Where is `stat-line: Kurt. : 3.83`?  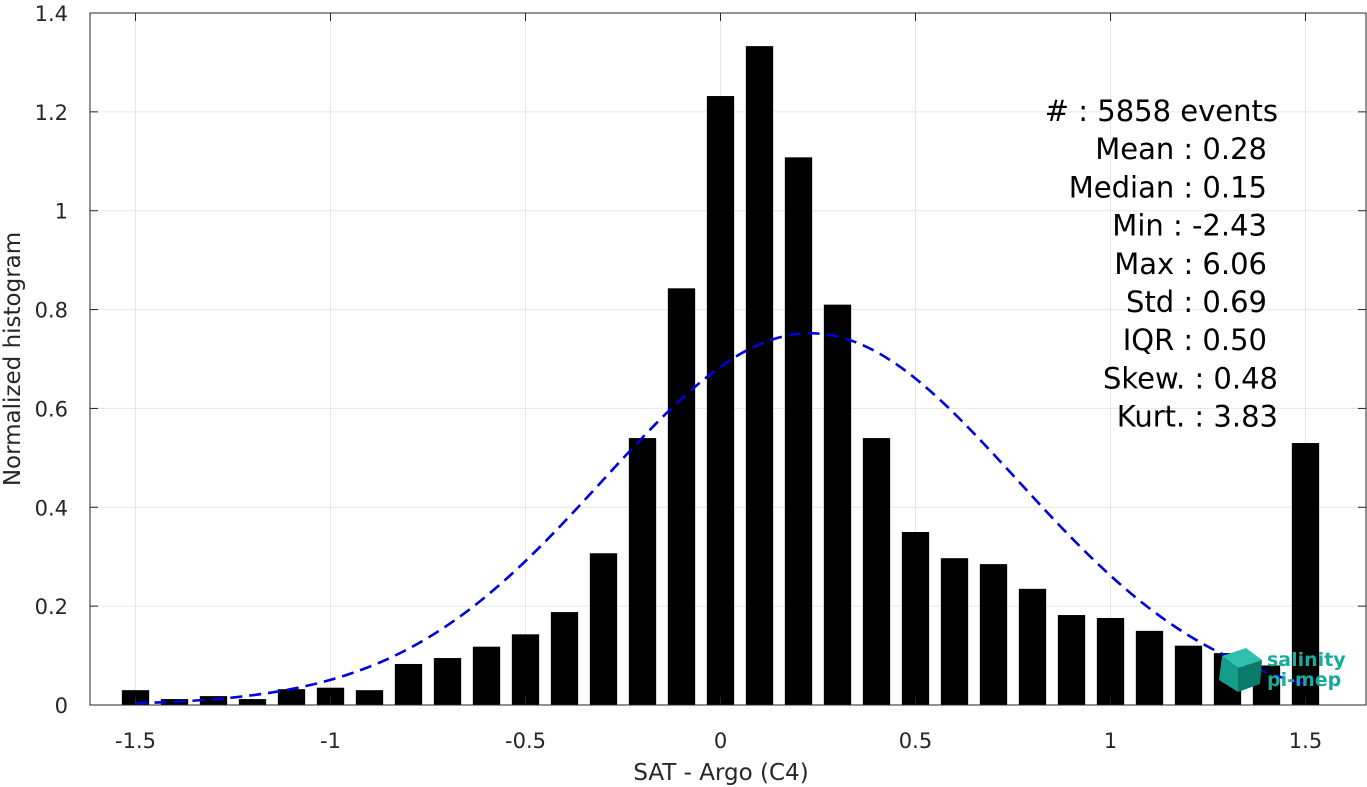 stat-line: Kurt. : 3.83 is located at coordinates (1197, 417).